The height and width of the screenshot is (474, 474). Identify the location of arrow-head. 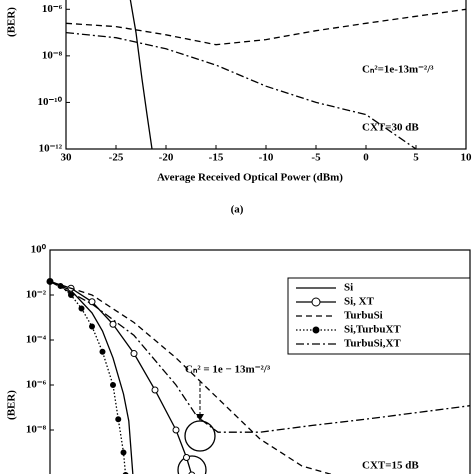
(200, 417).